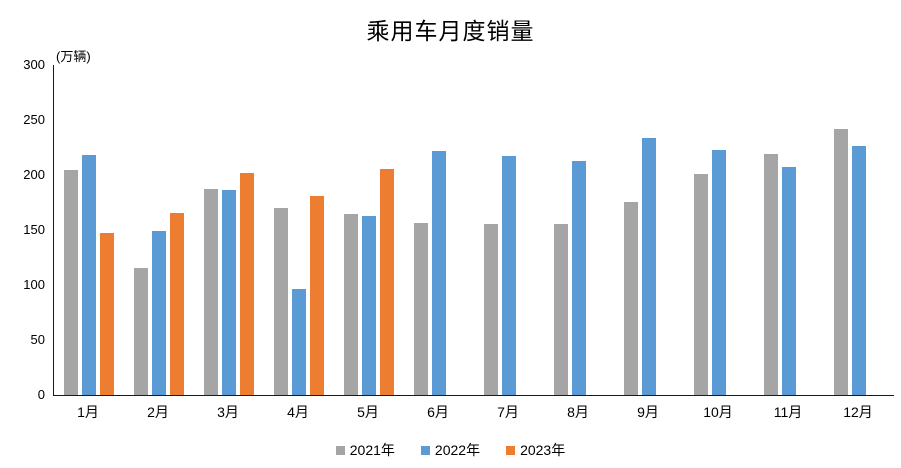 This screenshot has height=468, width=901. I want to click on legend-label: 2022年, so click(457, 450).